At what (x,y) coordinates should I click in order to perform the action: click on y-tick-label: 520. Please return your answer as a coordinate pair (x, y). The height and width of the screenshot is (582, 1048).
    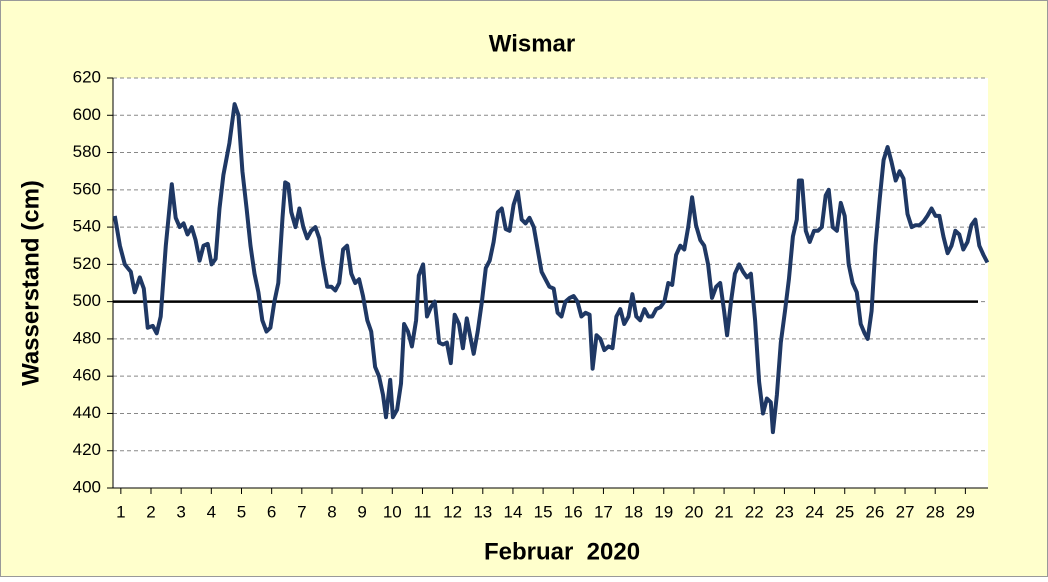
    Looking at the image, I should click on (87, 263).